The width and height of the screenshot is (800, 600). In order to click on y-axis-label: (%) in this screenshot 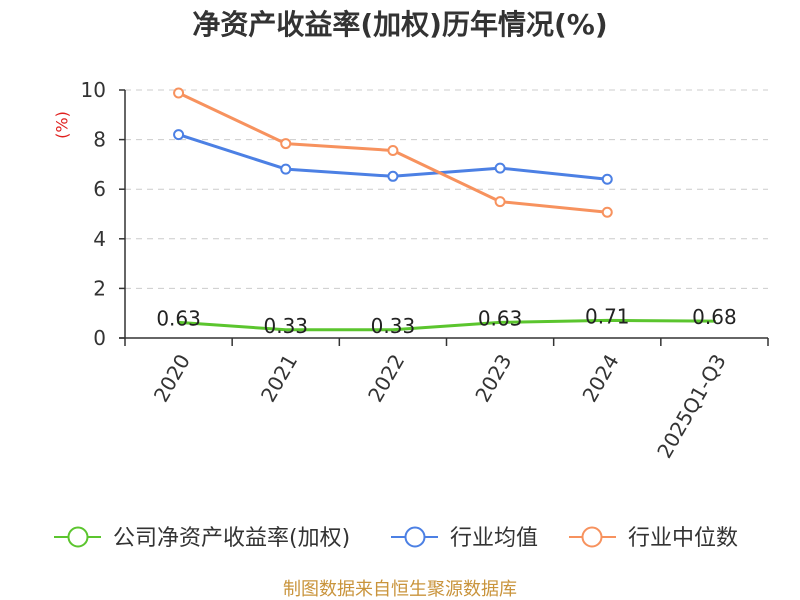, I will do `click(62, 125)`.